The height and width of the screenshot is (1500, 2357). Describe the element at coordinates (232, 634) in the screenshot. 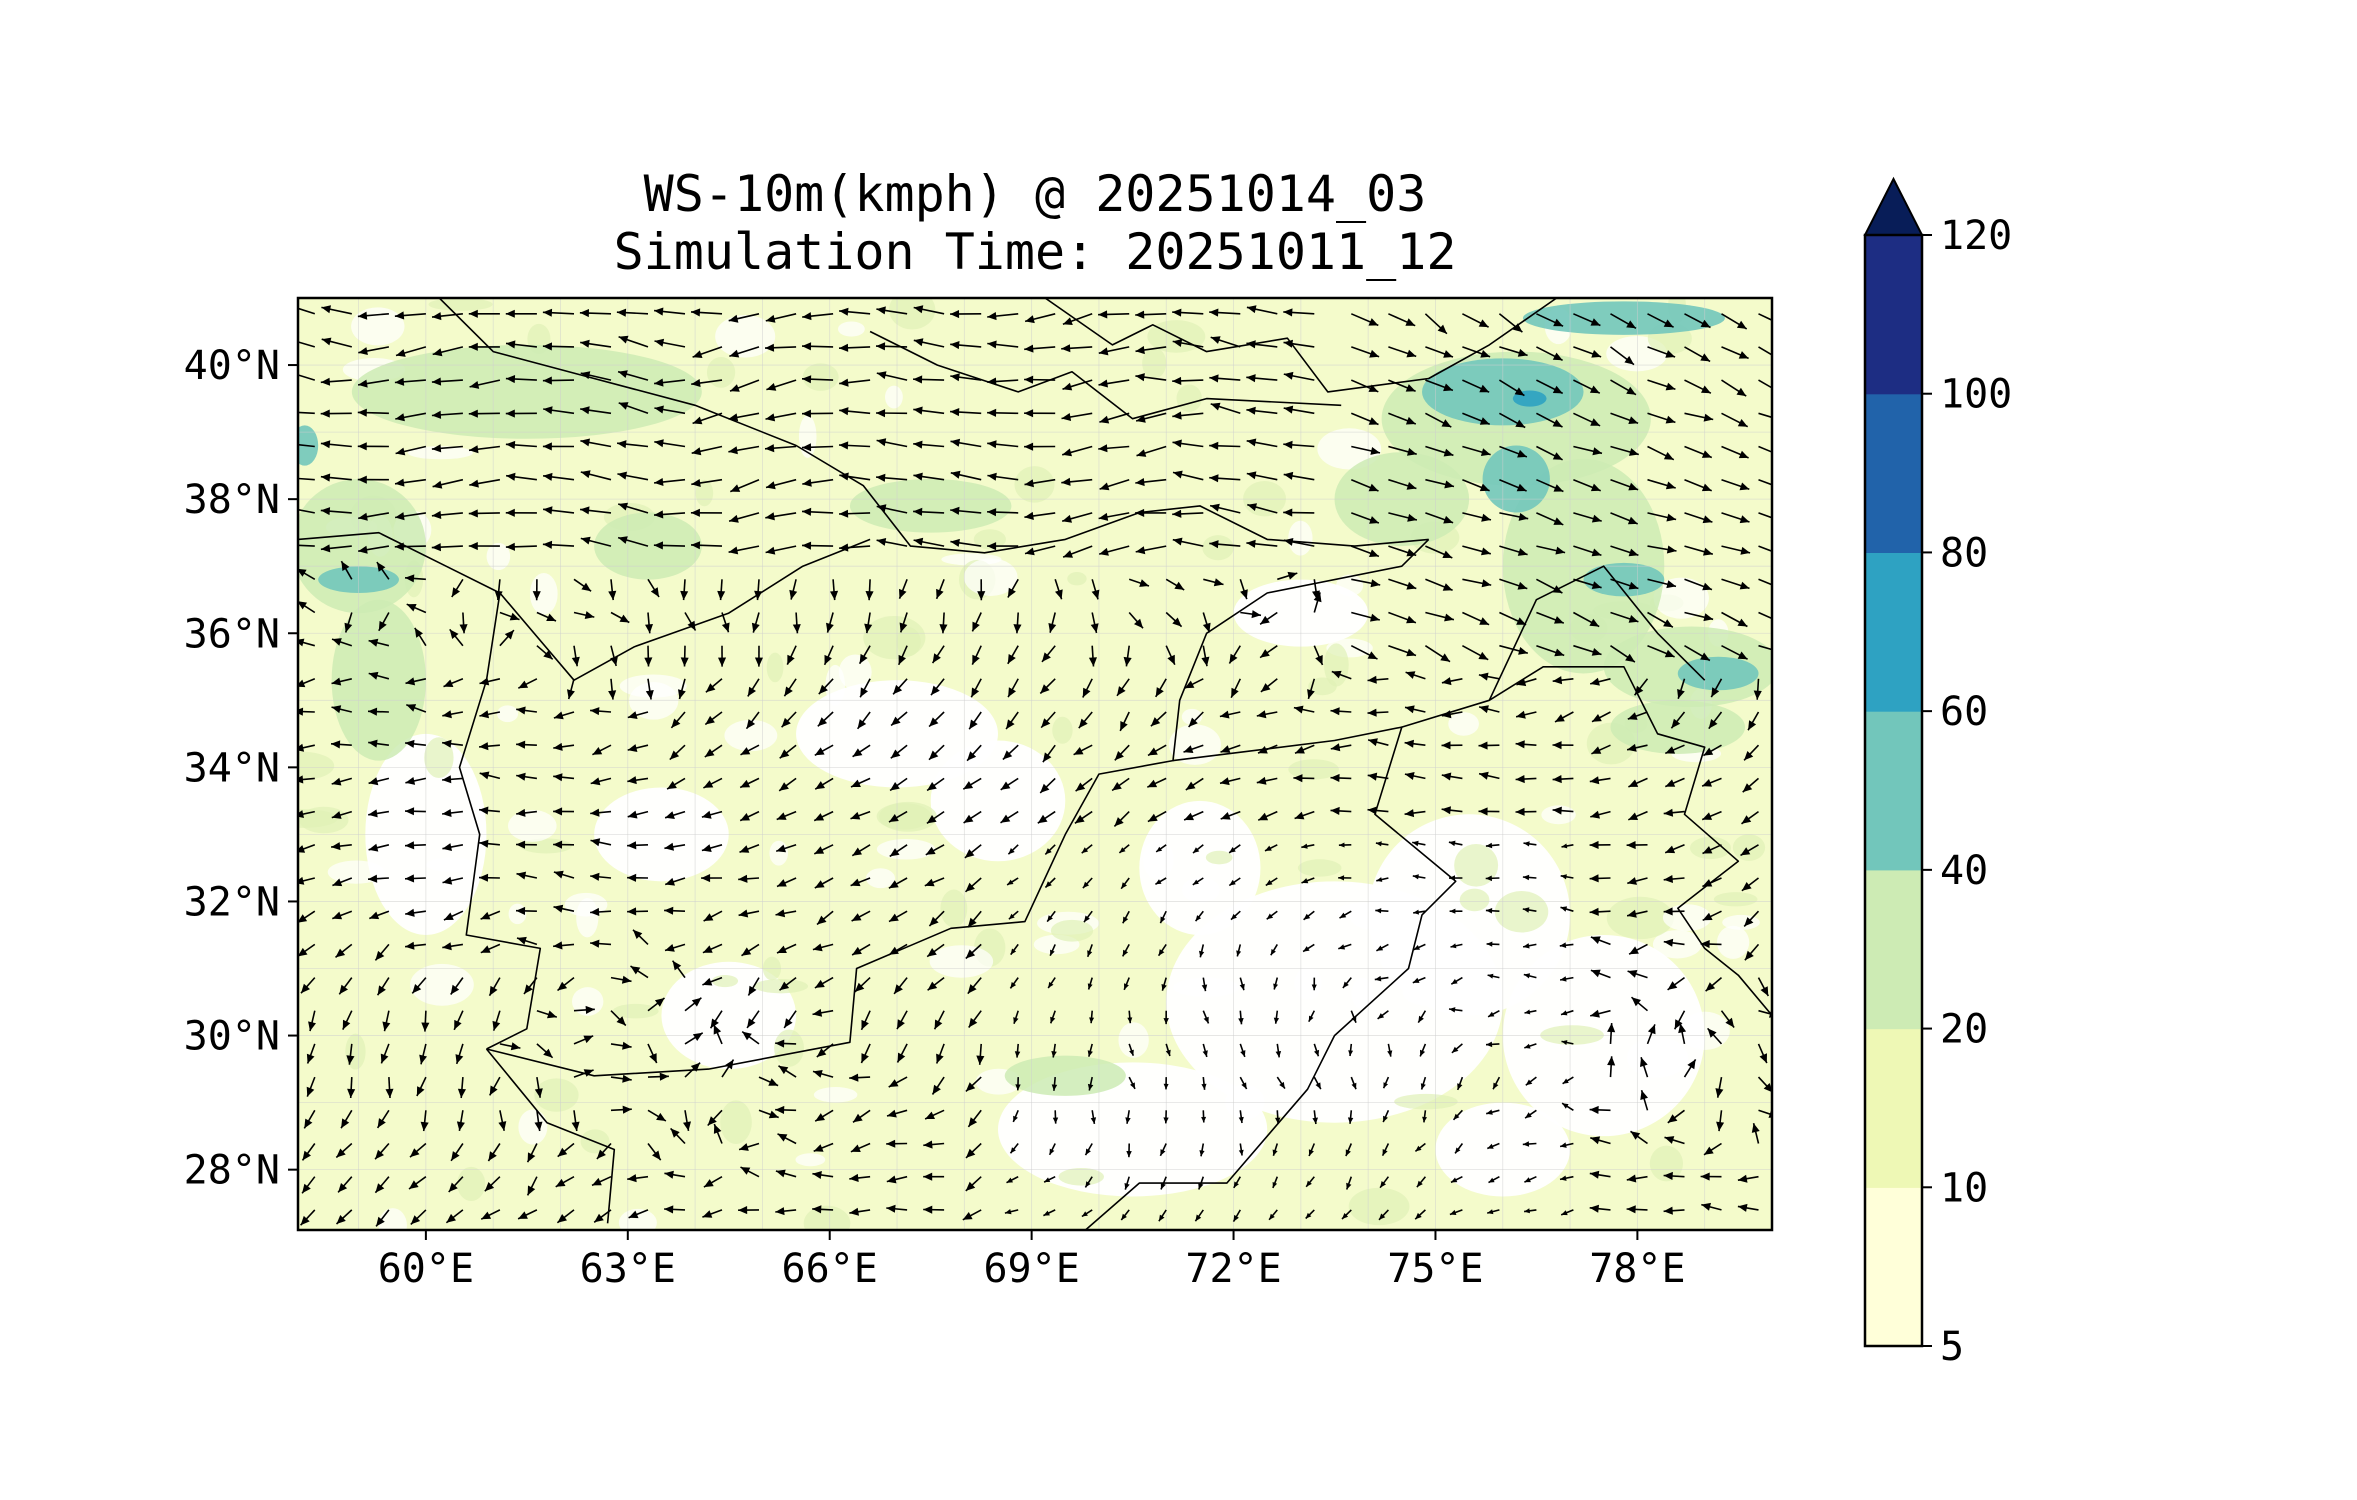

I see `lat-tick-label: 36°N` at that location.